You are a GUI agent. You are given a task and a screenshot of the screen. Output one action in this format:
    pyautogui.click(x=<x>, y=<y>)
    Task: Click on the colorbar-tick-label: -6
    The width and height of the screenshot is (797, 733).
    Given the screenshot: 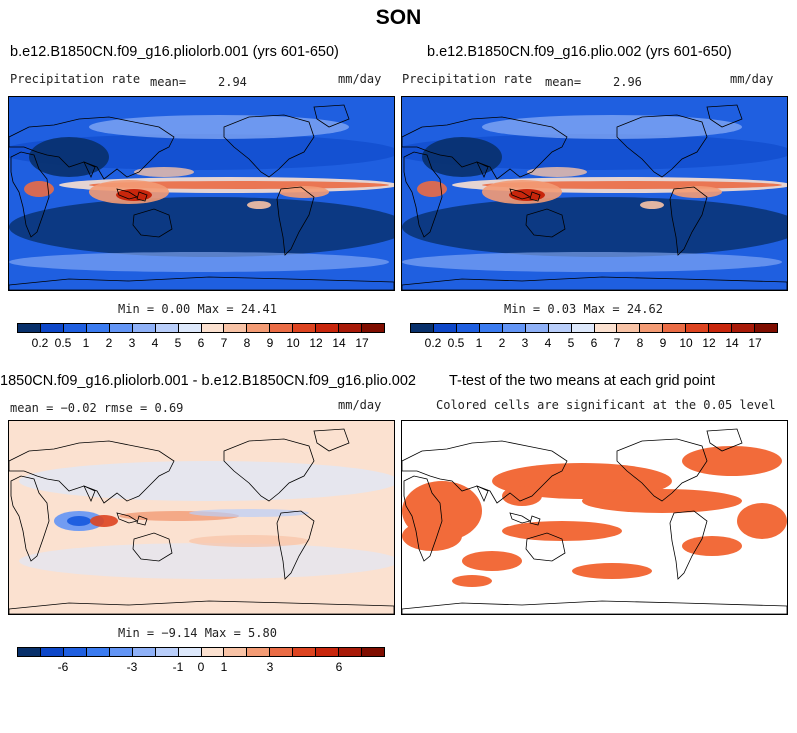 What is the action you would take?
    pyautogui.click(x=63, y=667)
    